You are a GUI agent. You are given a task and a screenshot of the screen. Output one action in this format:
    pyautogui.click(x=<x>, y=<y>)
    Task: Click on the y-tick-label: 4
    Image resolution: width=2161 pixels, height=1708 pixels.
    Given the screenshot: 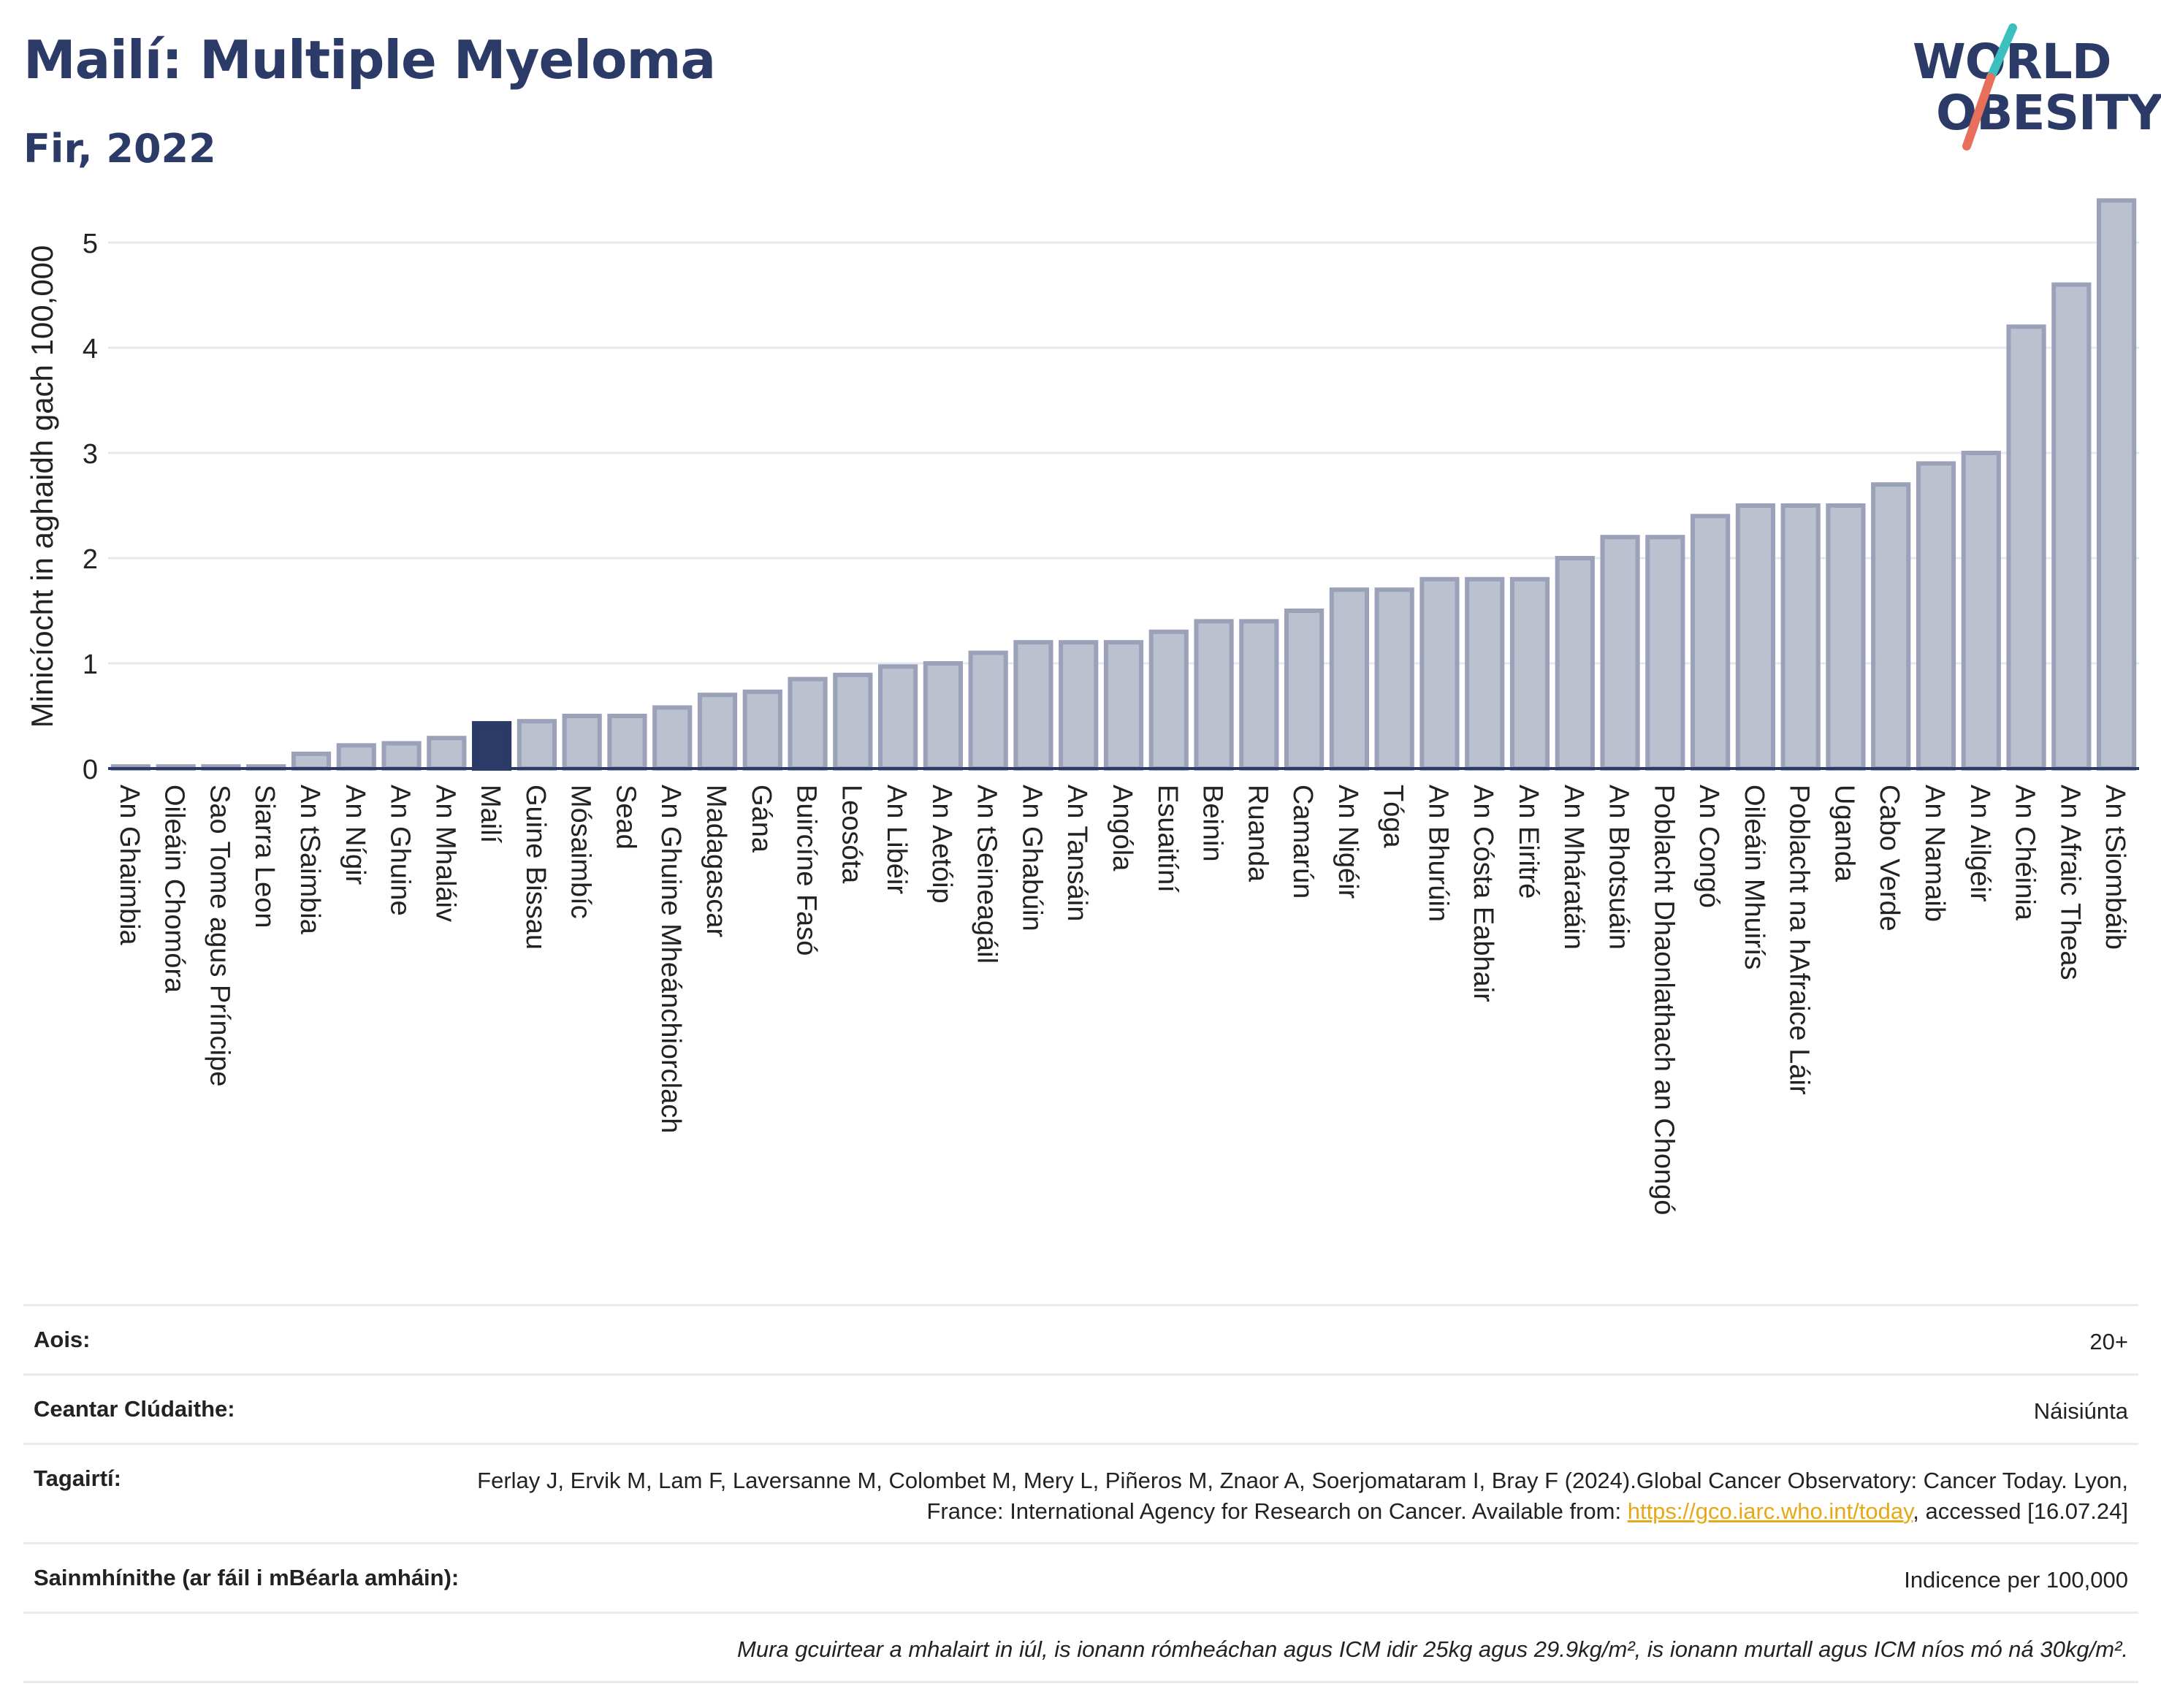 What is the action you would take?
    pyautogui.click(x=91, y=350)
    